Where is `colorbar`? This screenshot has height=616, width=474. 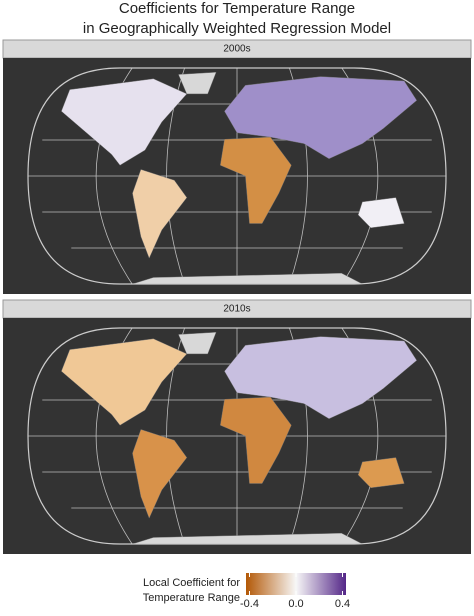
colorbar is located at coordinates (296, 584).